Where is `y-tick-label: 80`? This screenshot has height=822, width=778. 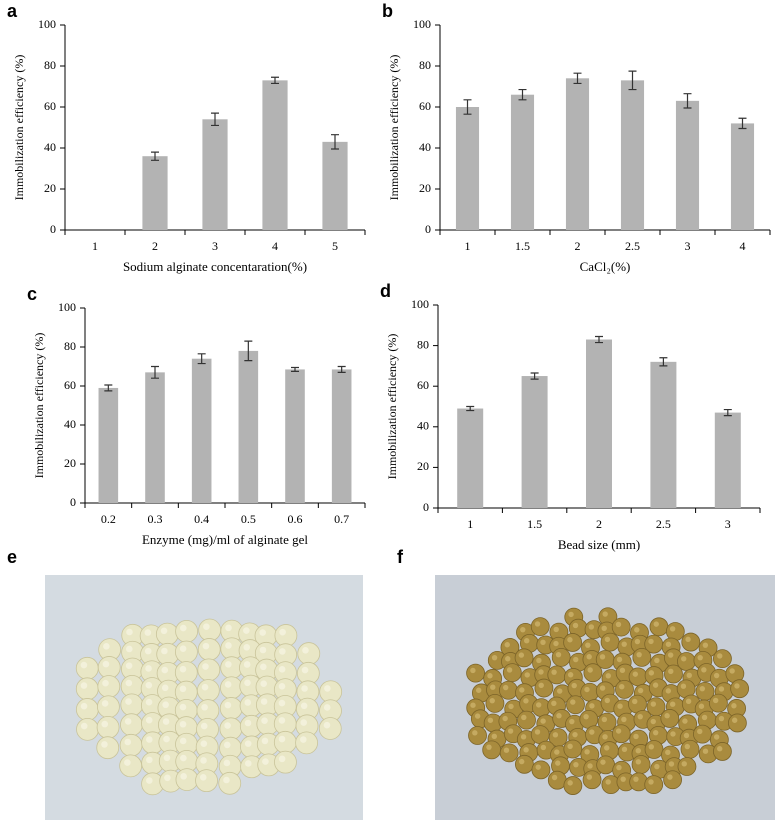 y-tick-label: 80 is located at coordinates (70, 346).